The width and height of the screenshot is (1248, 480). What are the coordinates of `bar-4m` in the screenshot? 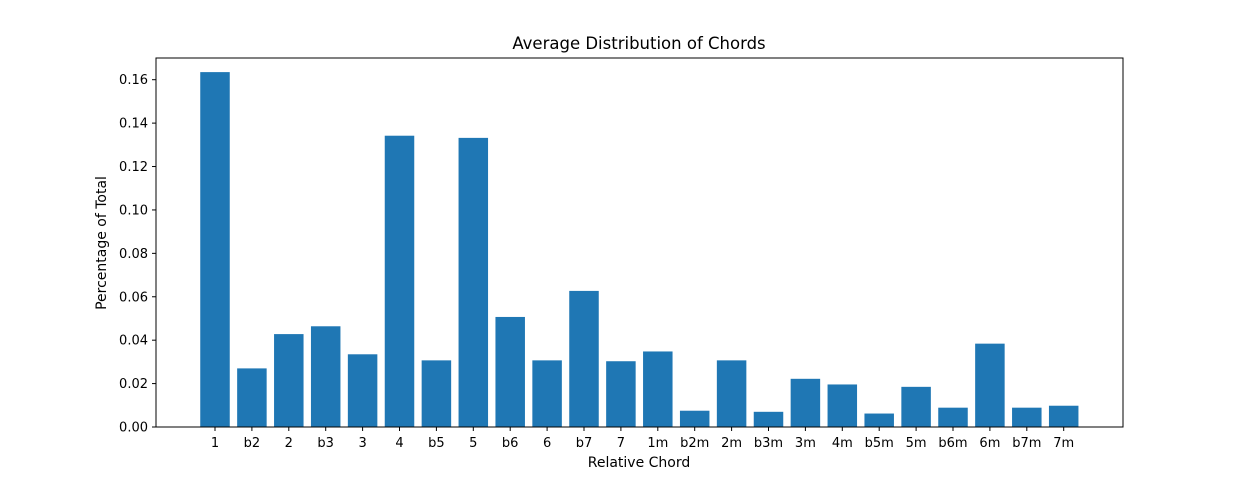 It's located at (842, 405).